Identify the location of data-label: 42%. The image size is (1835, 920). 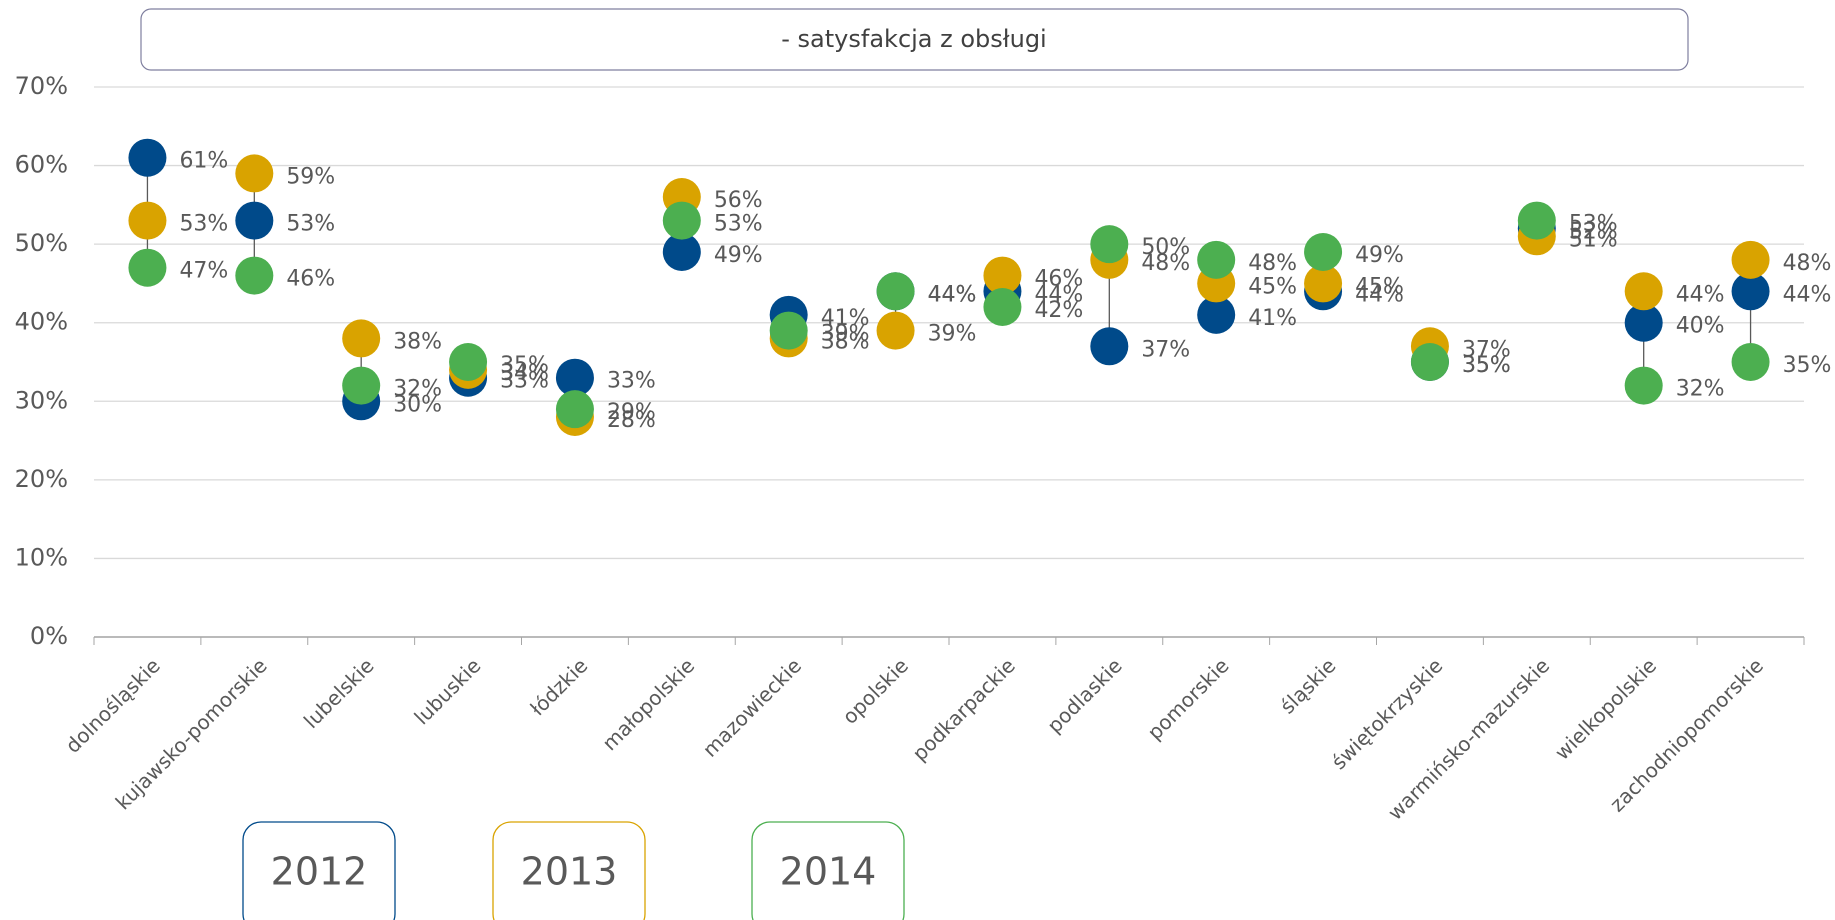
(1058, 310).